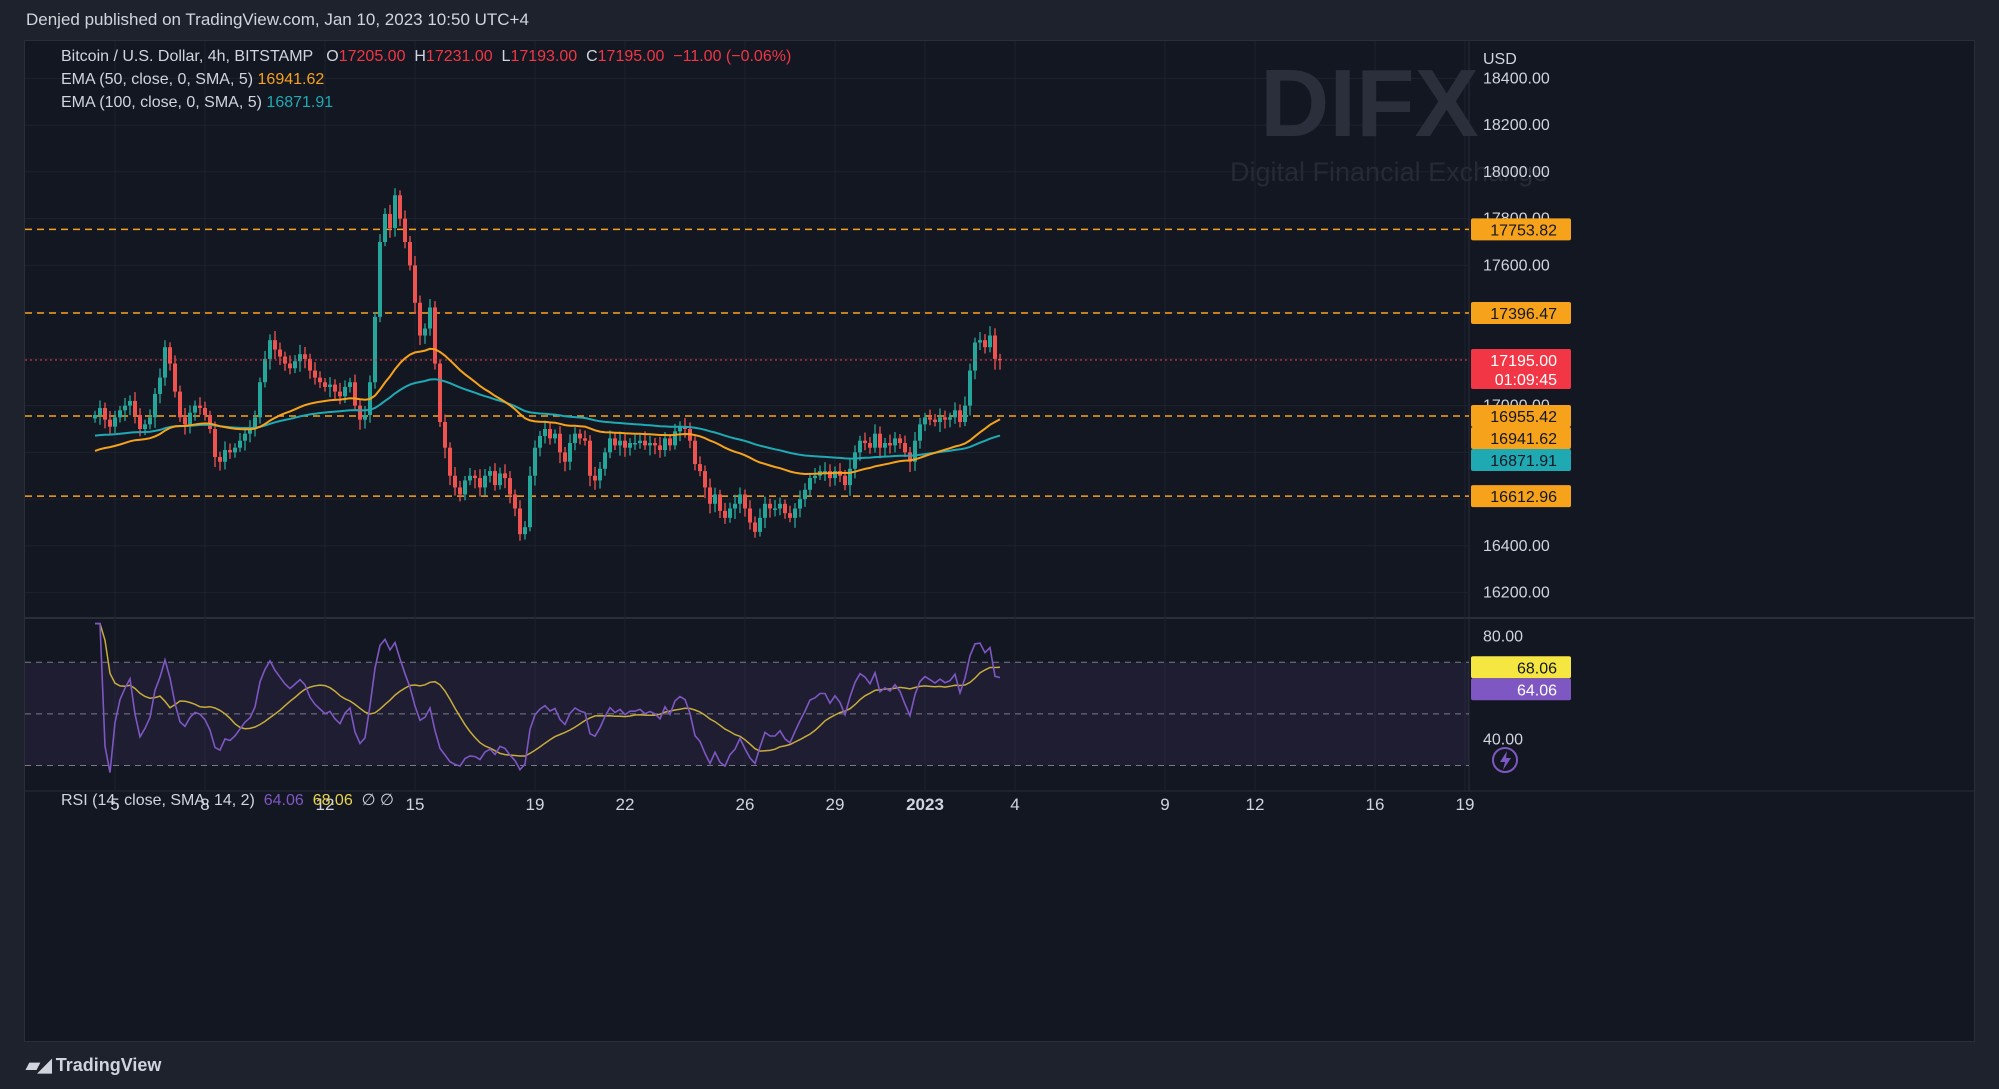 This screenshot has width=1999, height=1089. Describe the element at coordinates (1523, 439) in the screenshot. I see `axis-value-text: 16941.62` at that location.